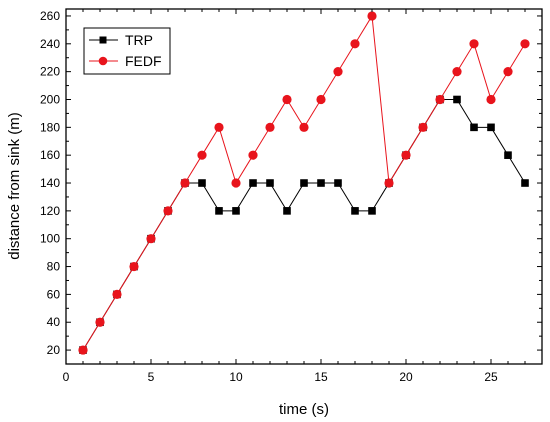  I want to click on y-tick-label: 100, so click(50, 239).